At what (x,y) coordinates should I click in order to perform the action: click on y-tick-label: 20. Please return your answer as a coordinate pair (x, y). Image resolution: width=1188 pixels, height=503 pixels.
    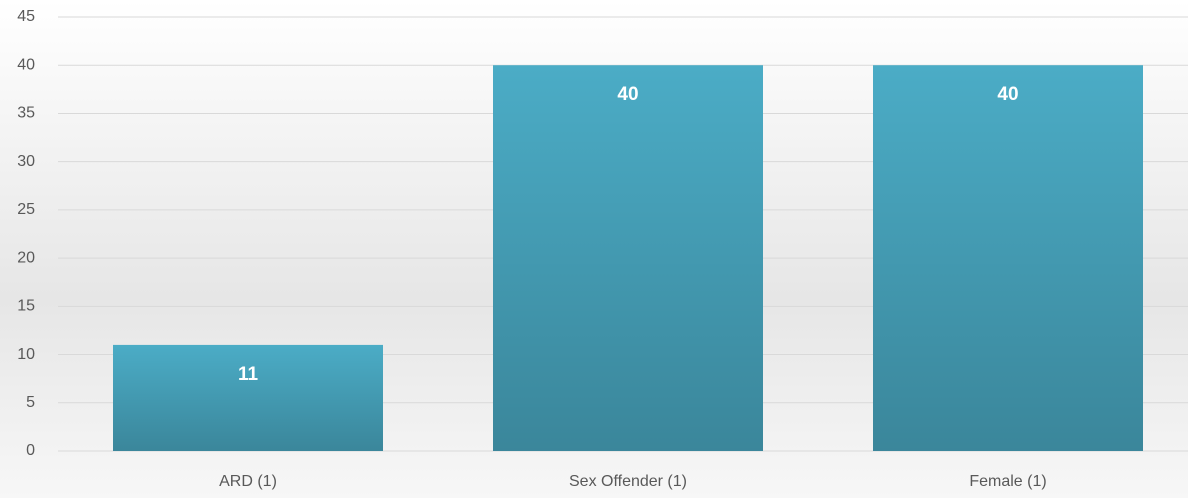
    Looking at the image, I should click on (26, 257).